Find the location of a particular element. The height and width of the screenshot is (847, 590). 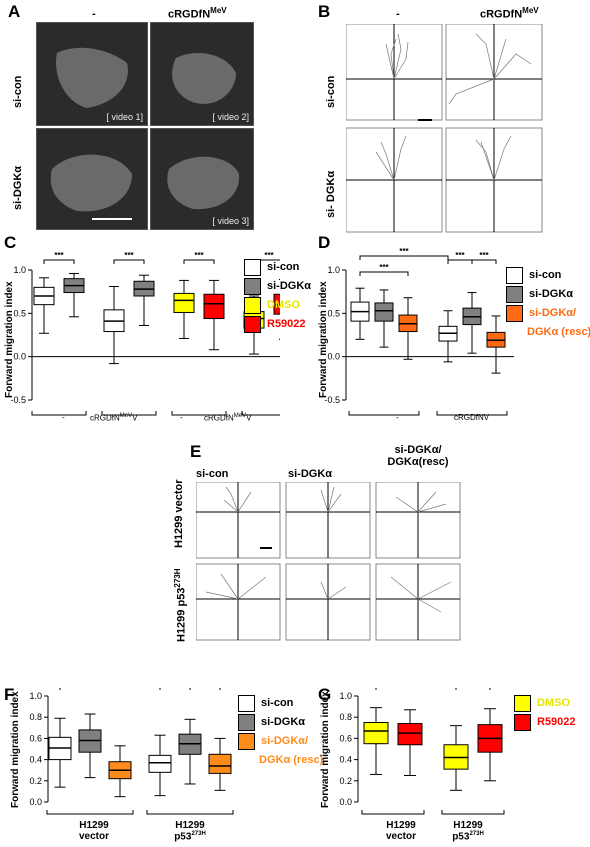

panel-b-col1: - is located at coordinates (398, 14).